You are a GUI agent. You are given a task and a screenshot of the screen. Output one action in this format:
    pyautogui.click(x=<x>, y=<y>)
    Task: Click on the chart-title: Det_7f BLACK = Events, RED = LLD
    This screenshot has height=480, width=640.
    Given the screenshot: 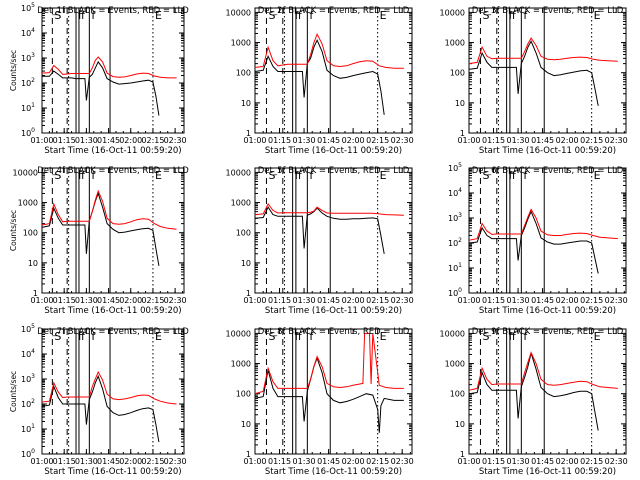 What is the action you would take?
    pyautogui.click(x=113, y=332)
    